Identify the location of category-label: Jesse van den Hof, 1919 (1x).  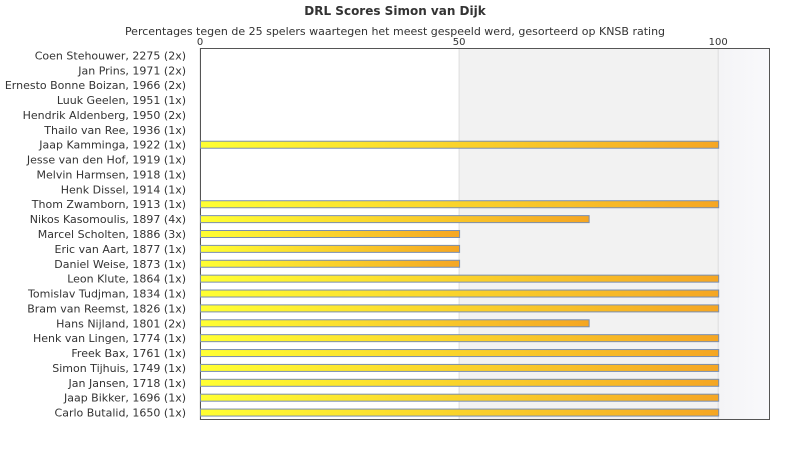
(106, 160).